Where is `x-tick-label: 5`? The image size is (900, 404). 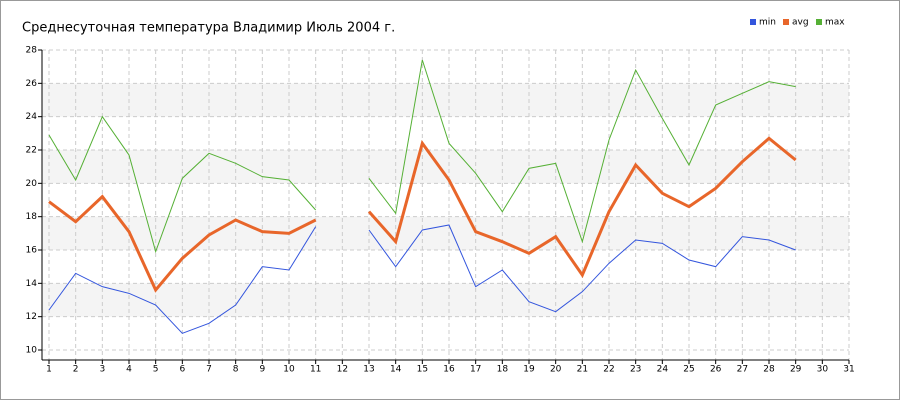
x-tick-label: 5 is located at coordinates (156, 370).